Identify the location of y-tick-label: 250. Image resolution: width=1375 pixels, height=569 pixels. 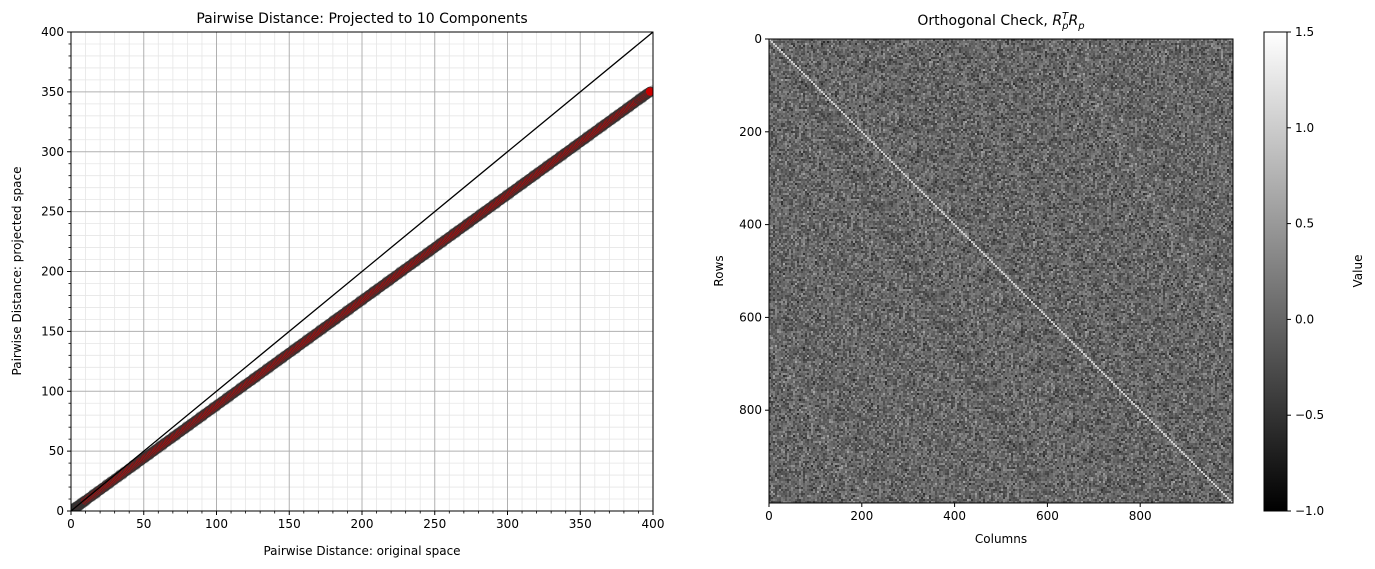
(52, 212).